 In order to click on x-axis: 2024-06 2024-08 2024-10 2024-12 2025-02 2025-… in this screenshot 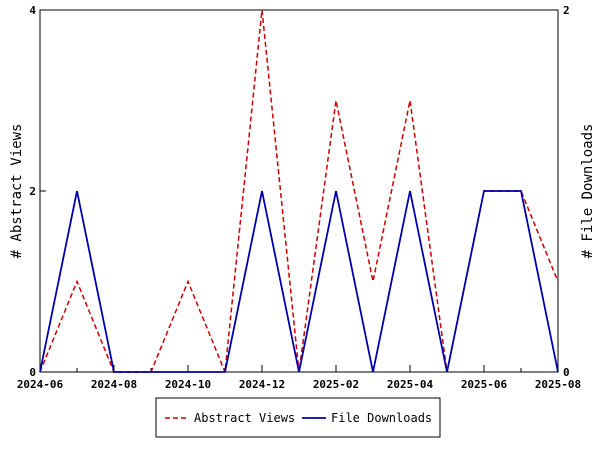, I will do `click(299, 378)`.